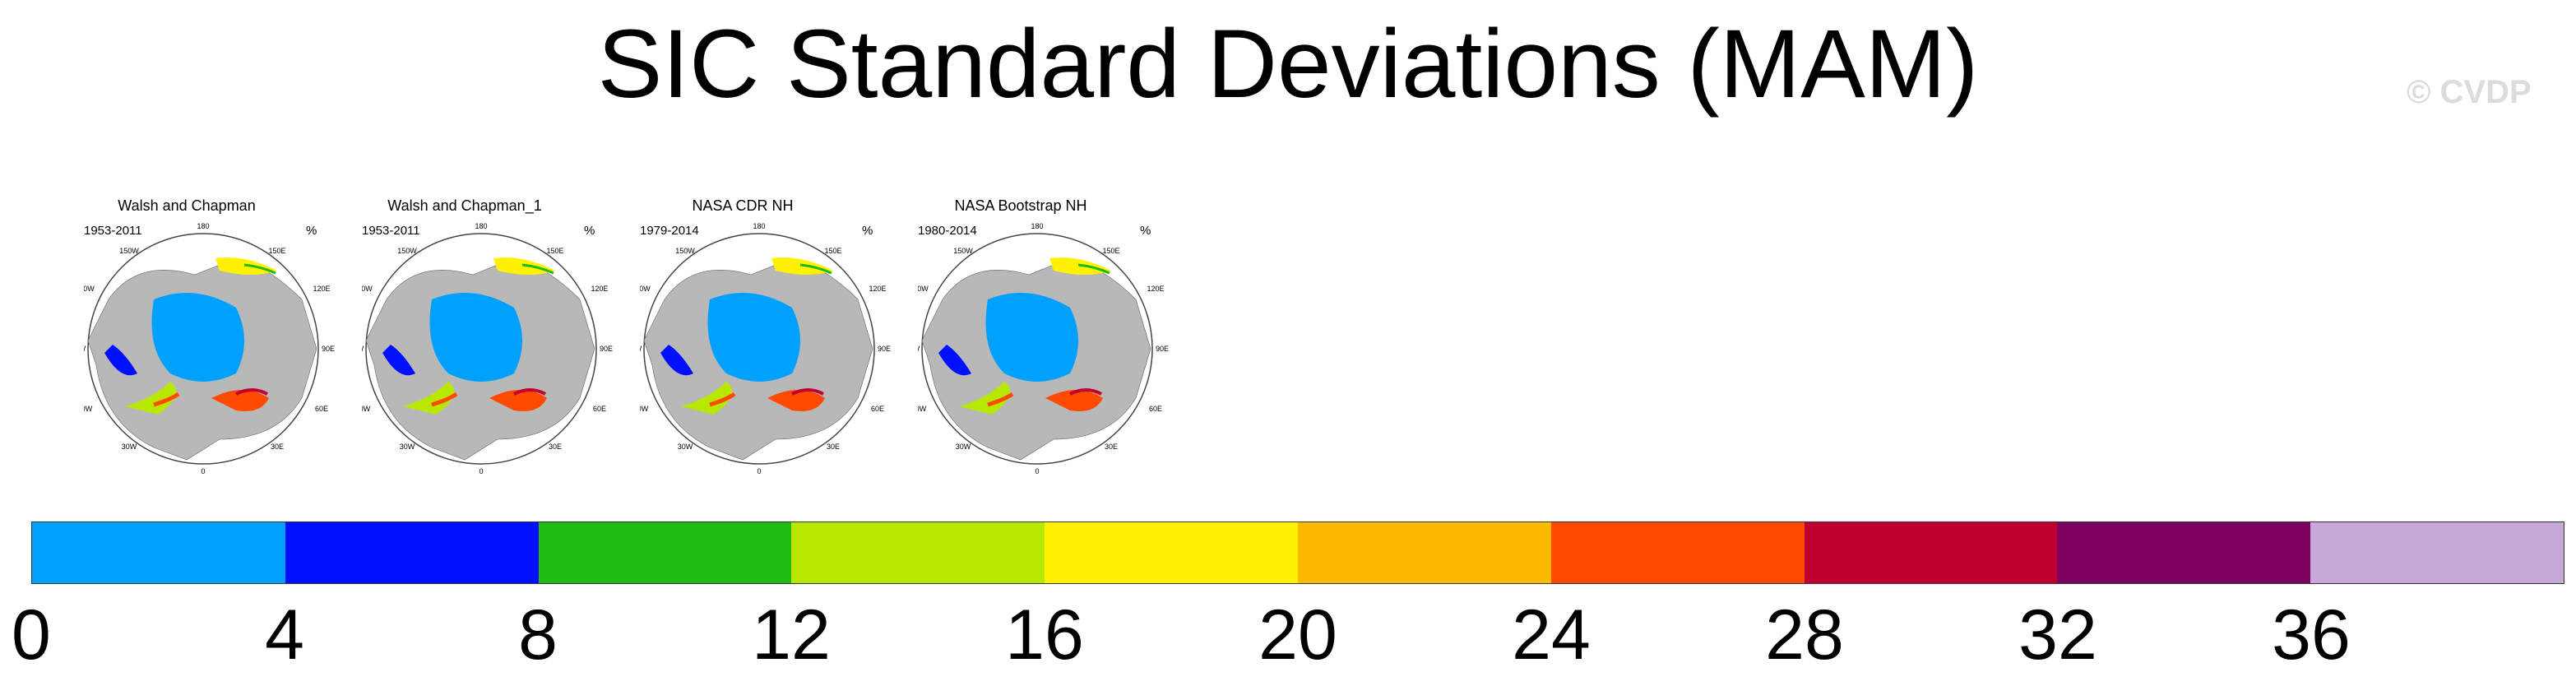  I want to click on colorbar-tick-label: 20, so click(1297, 635).